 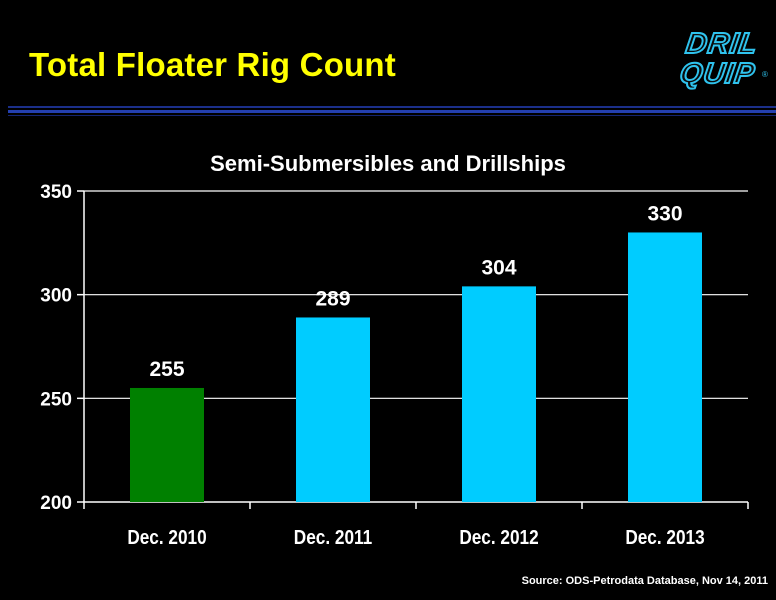 What do you see at coordinates (765, 74) in the screenshot?
I see `registered-mark: ®` at bounding box center [765, 74].